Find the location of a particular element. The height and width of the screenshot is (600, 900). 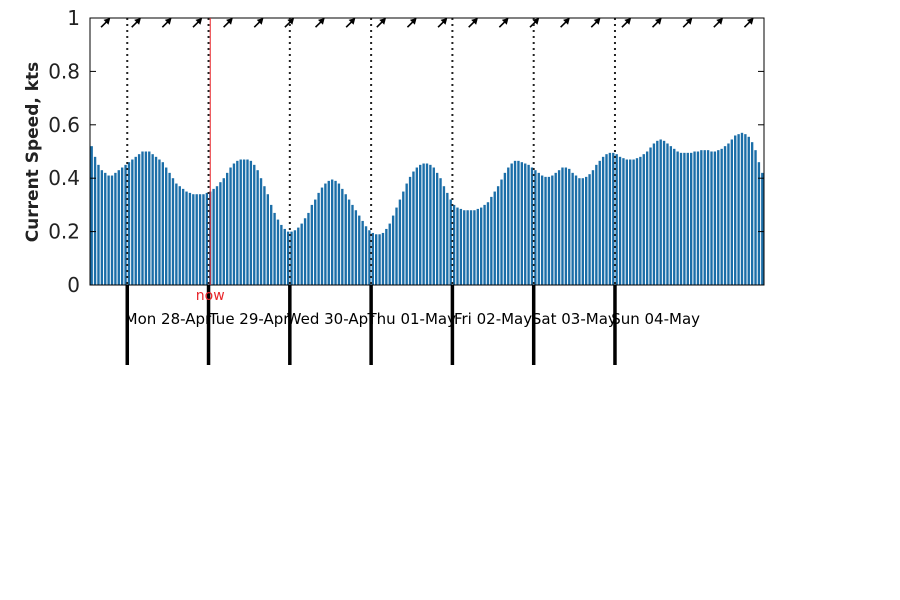

y-tick-label: 0.2 is located at coordinates (64, 232).